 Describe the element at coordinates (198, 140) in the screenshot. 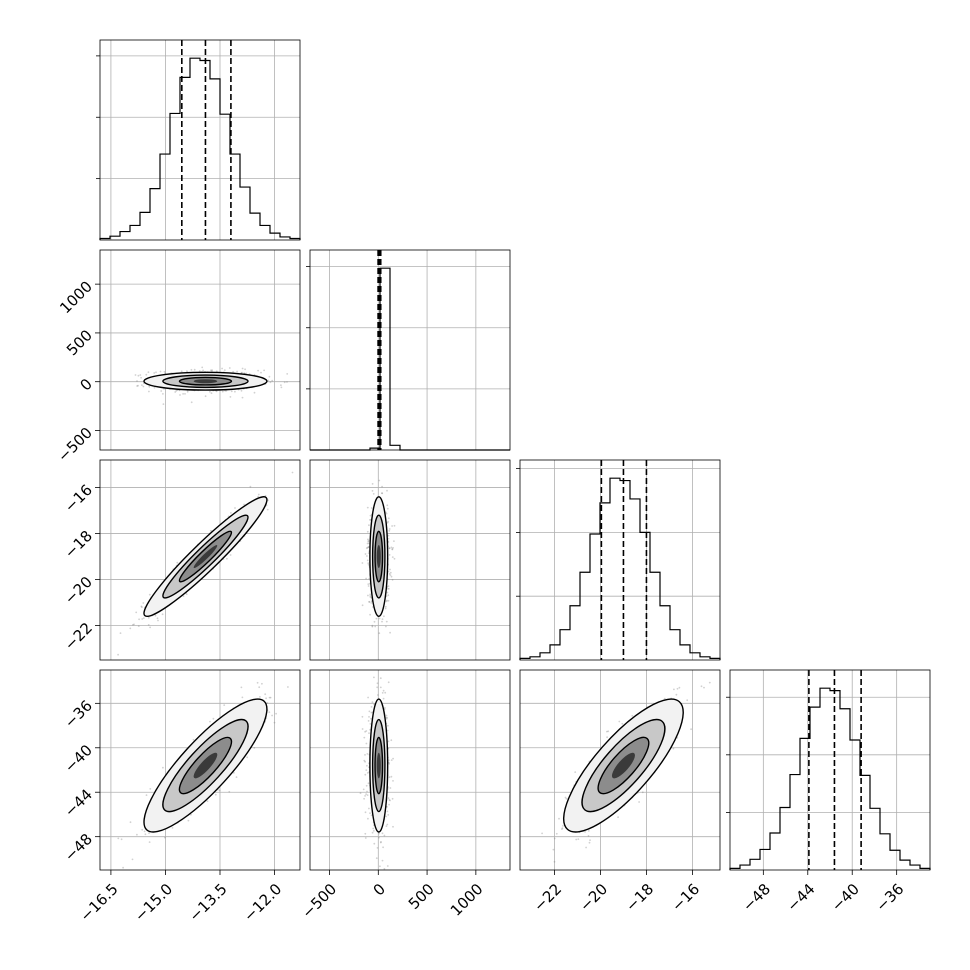

I see `histogram-panel` at that location.